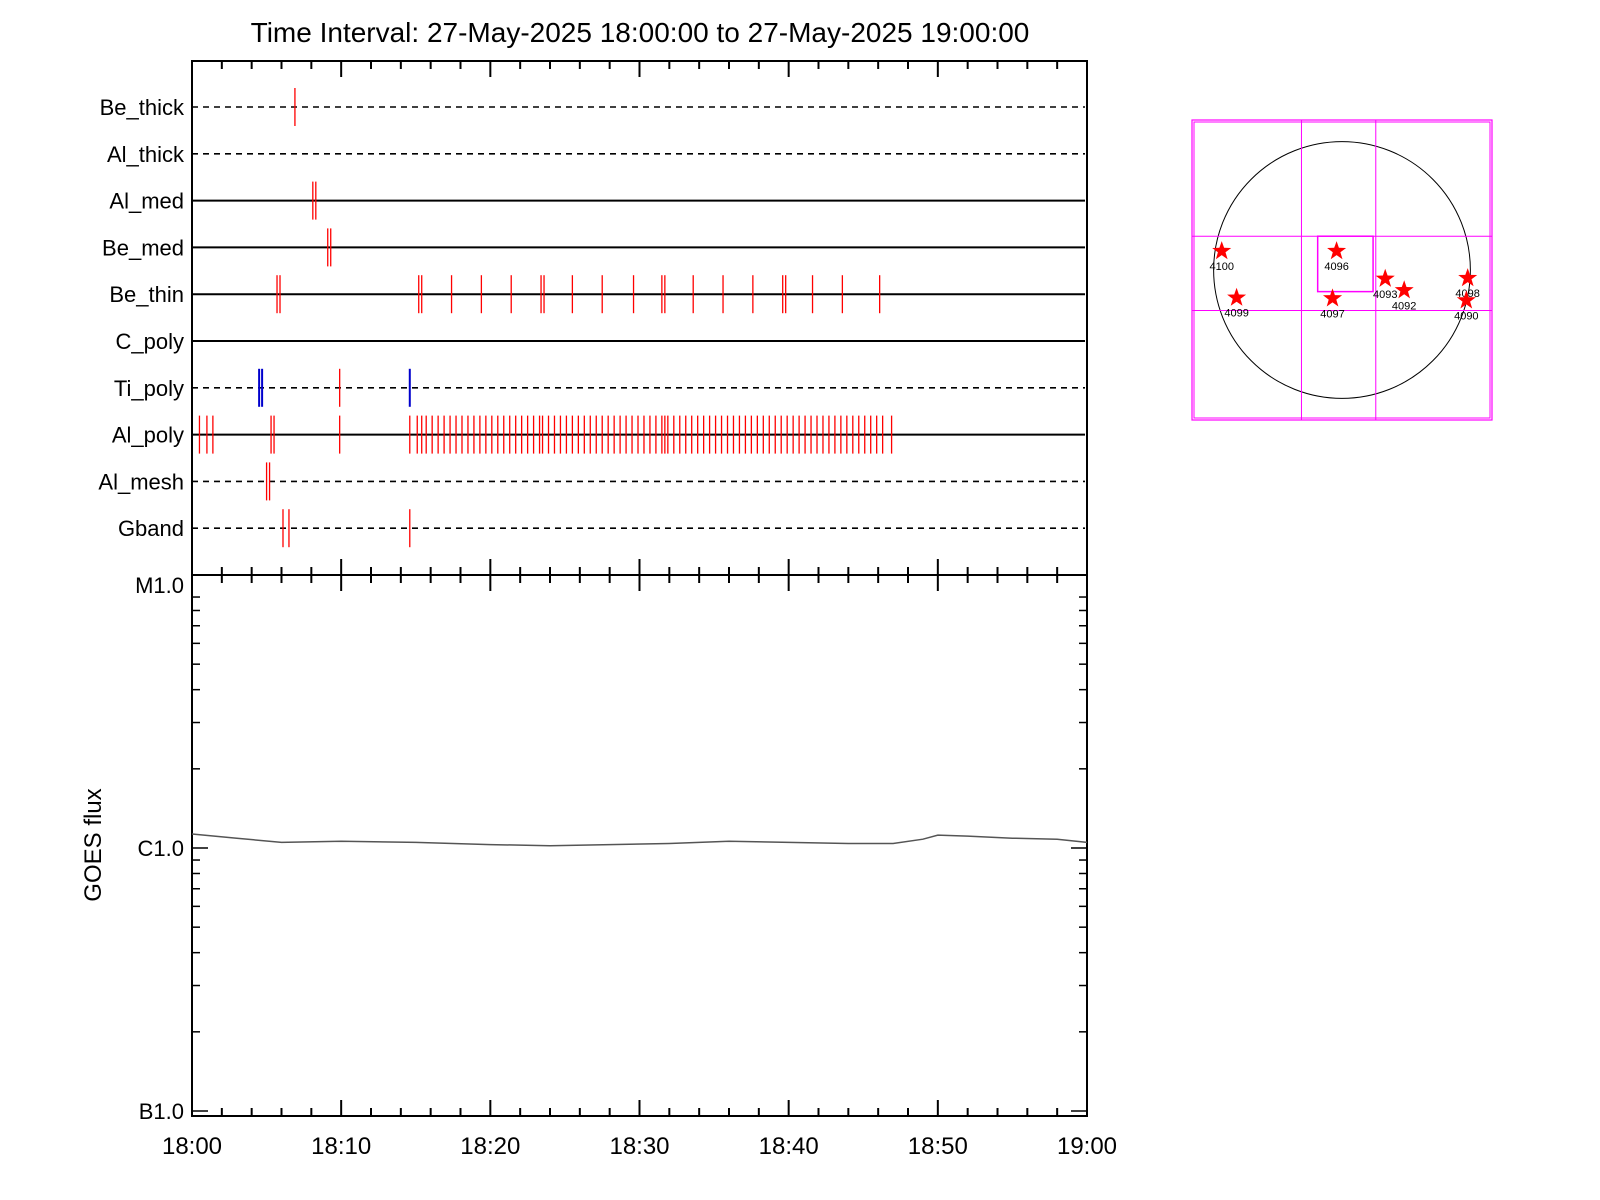 Image resolution: width=1600 pixels, height=1200 pixels. Describe the element at coordinates (148, 435) in the screenshot. I see `row-label-al-poly: Al_poly` at that location.